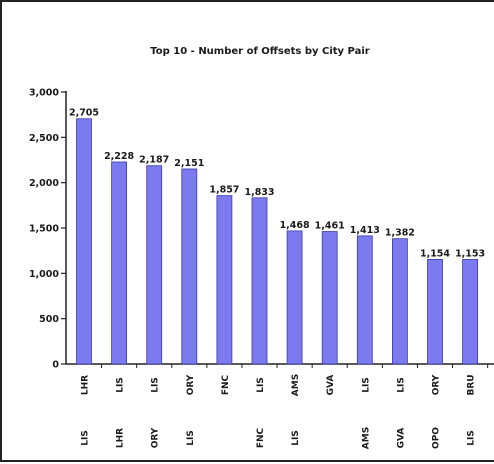 This screenshot has height=464, width=494. I want to click on y-tick-label: 2,000, so click(44, 183).